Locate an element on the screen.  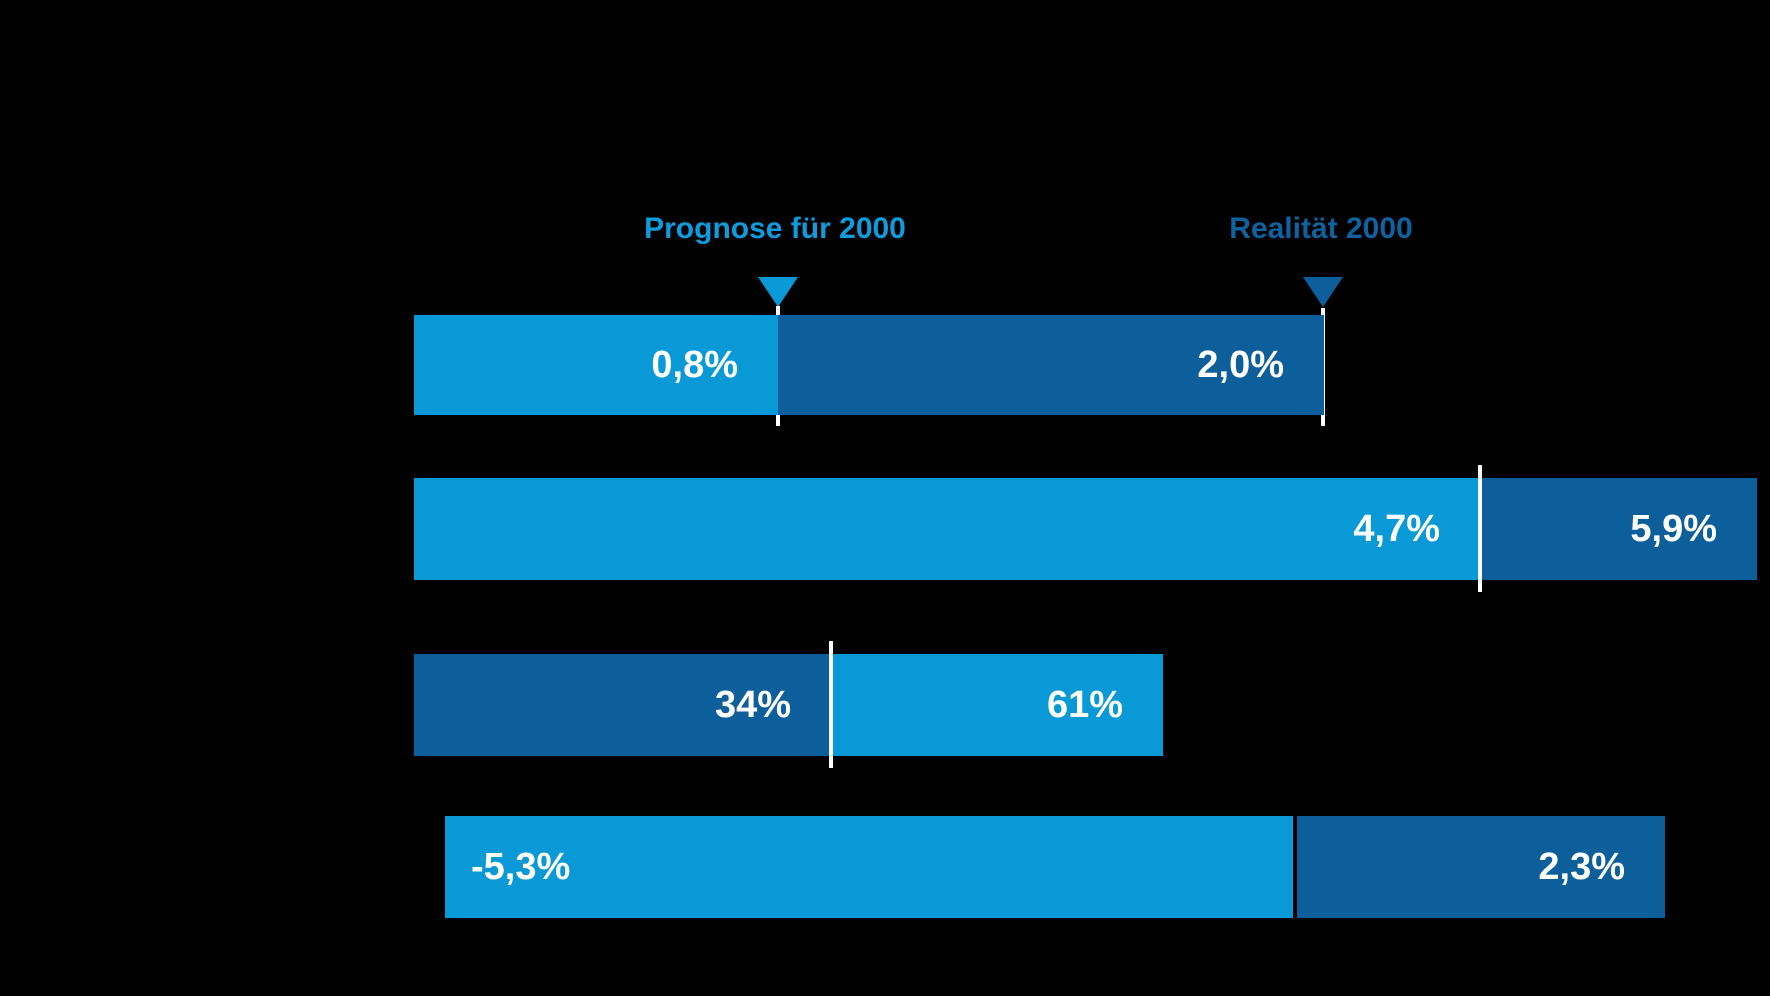
bar-segment-realitaet: 5,9% is located at coordinates (1618, 529).